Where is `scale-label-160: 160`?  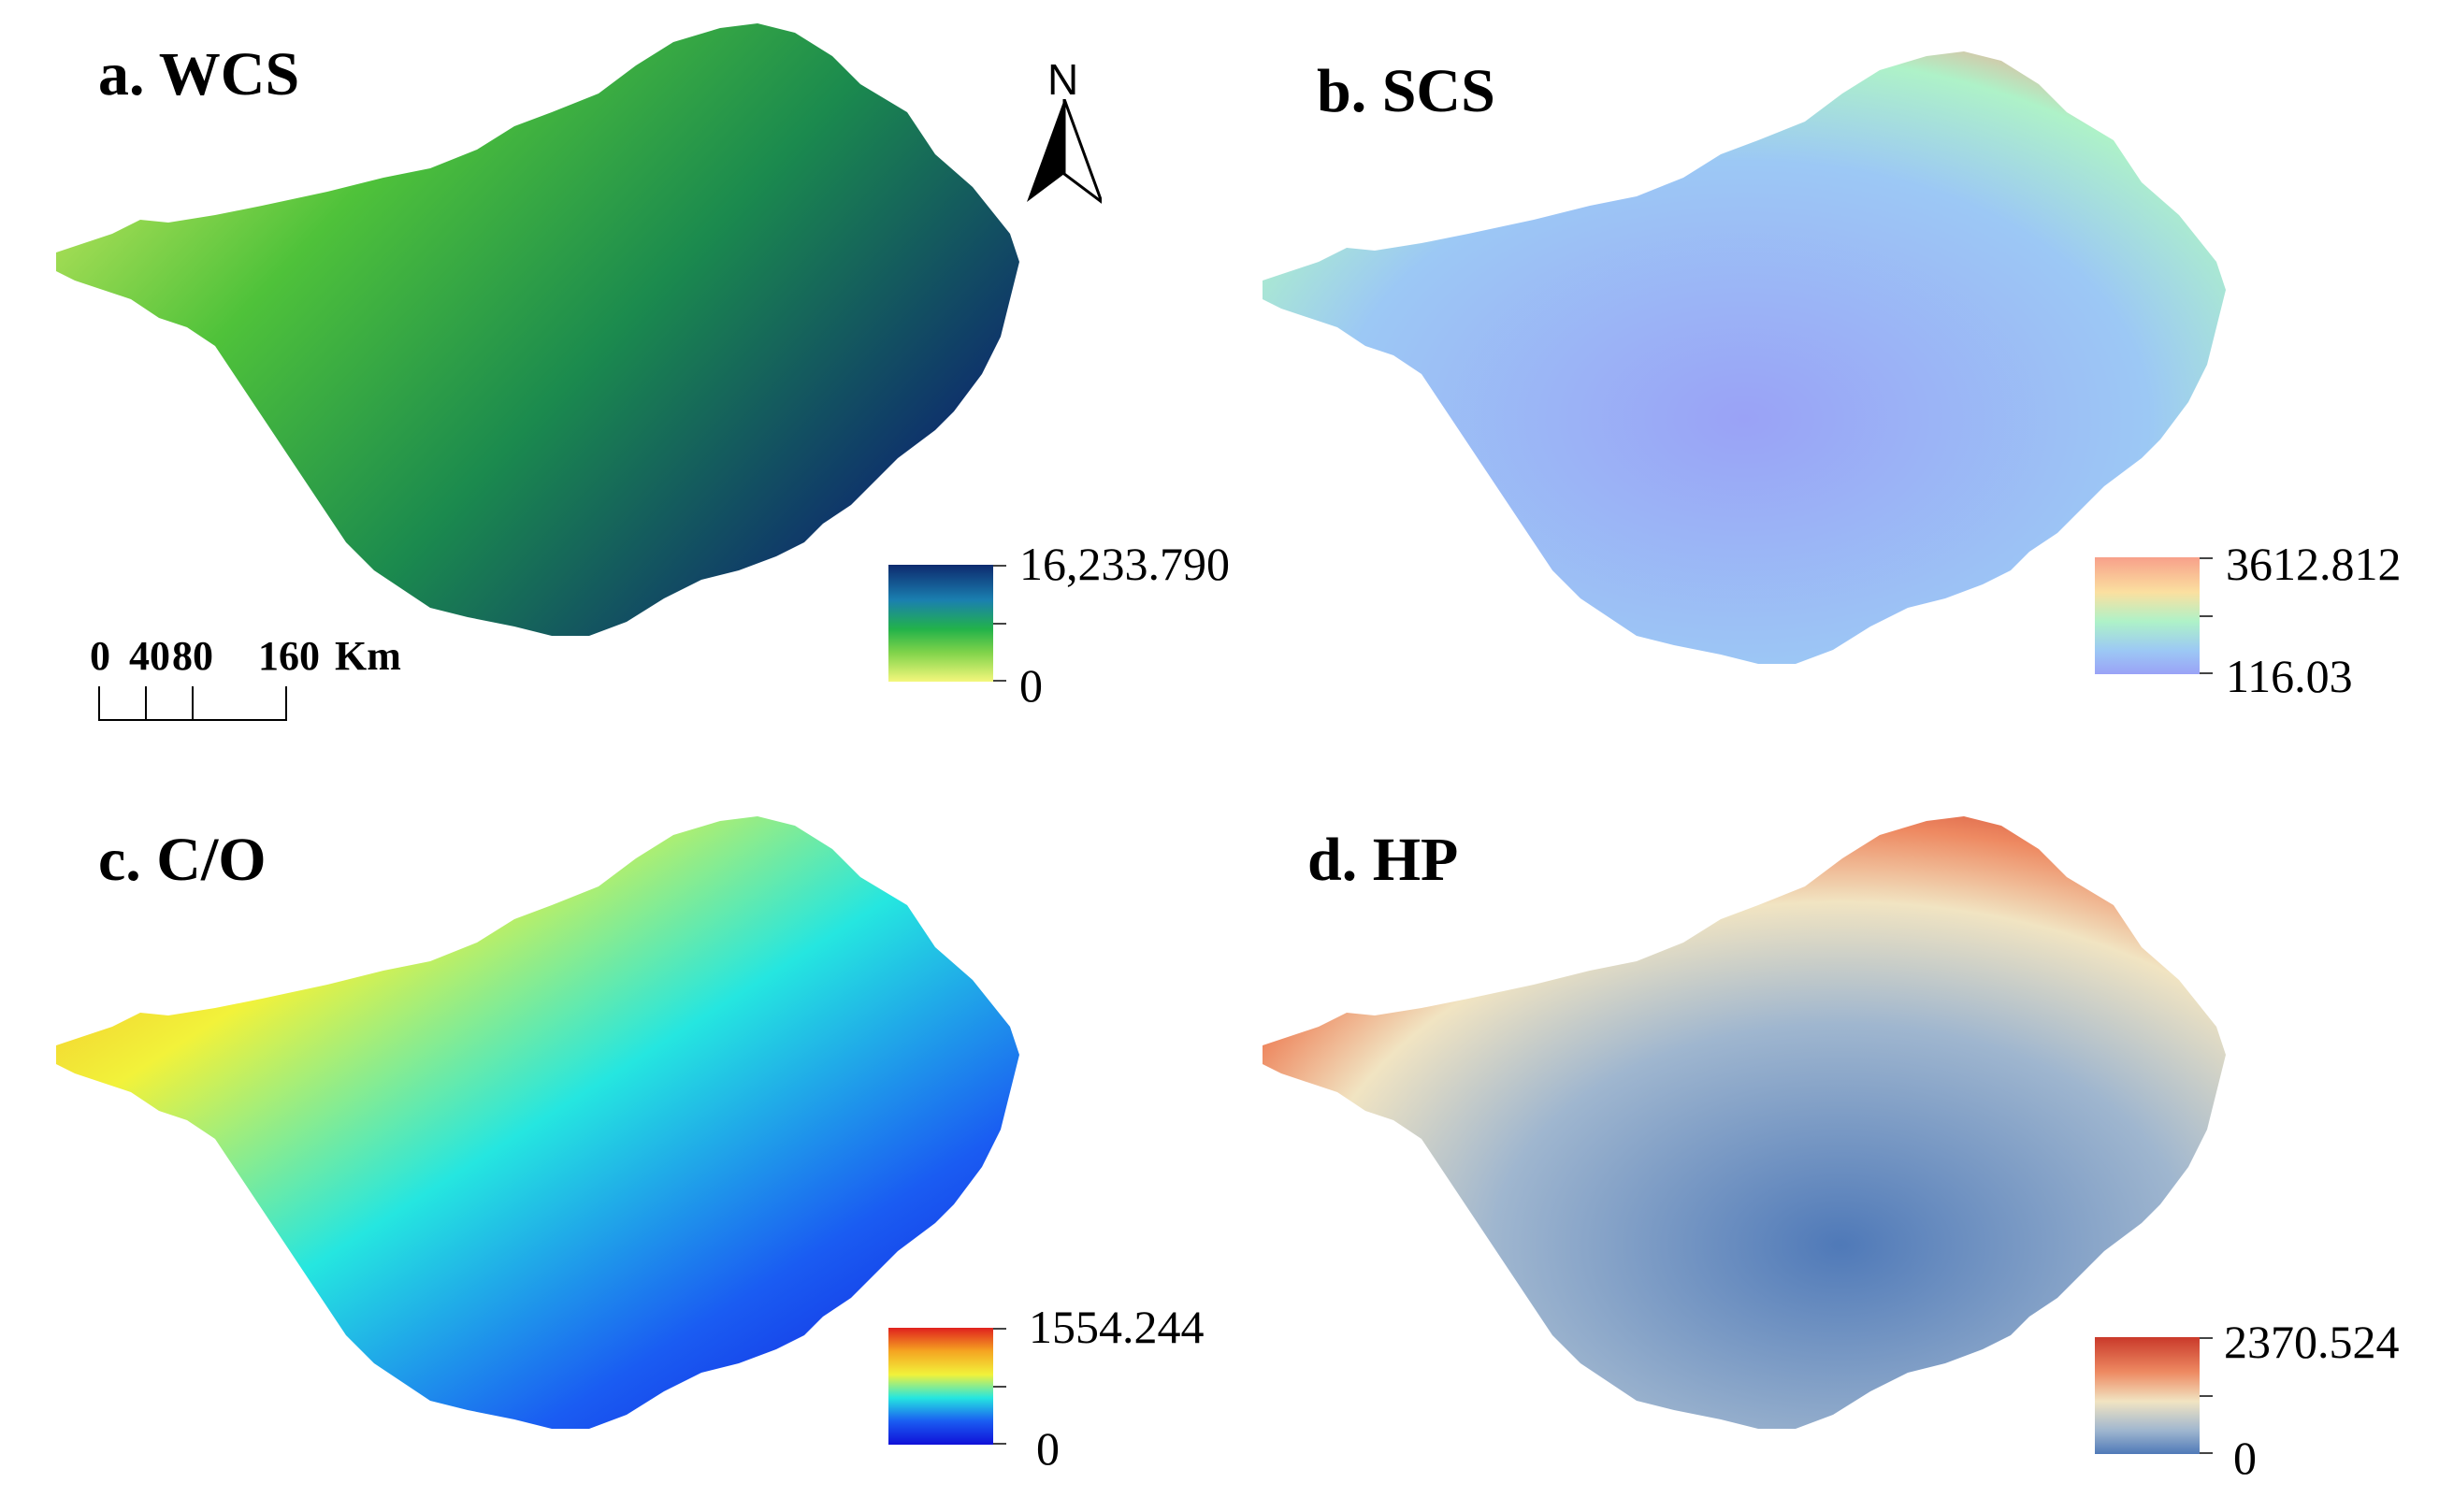
scale-label-160: 160 is located at coordinates (289, 656).